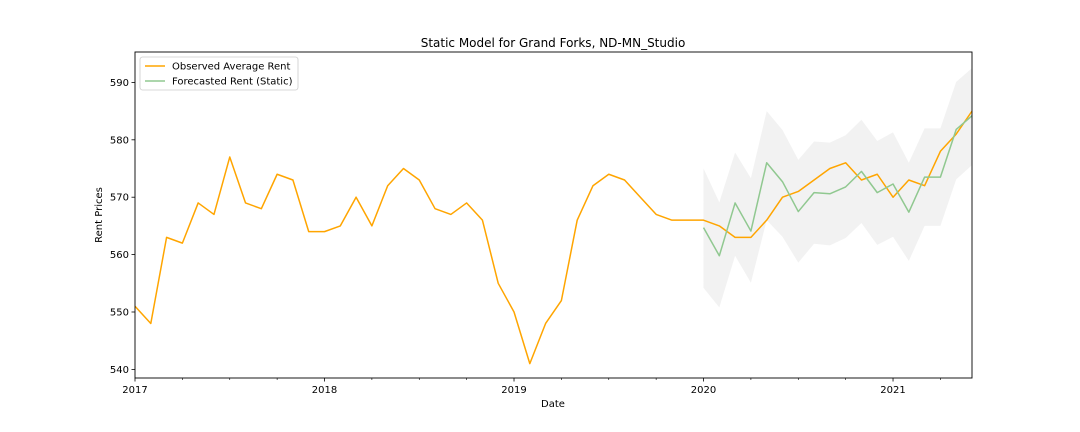 The height and width of the screenshot is (432, 1080). Describe the element at coordinates (122, 227) in the screenshot. I see `y-axis: 540 550 560 570 580 590` at that location.